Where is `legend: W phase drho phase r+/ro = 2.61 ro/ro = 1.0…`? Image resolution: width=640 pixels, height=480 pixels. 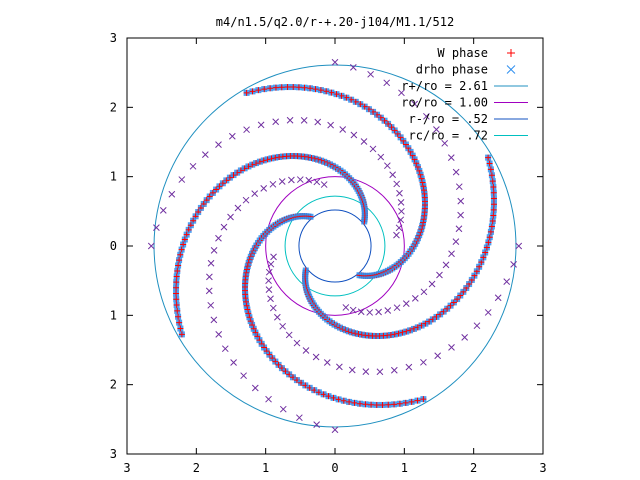 legend: W phase drho phase r+/ro = 2.61 ro/ro = 1.0… is located at coordinates (464, 94).